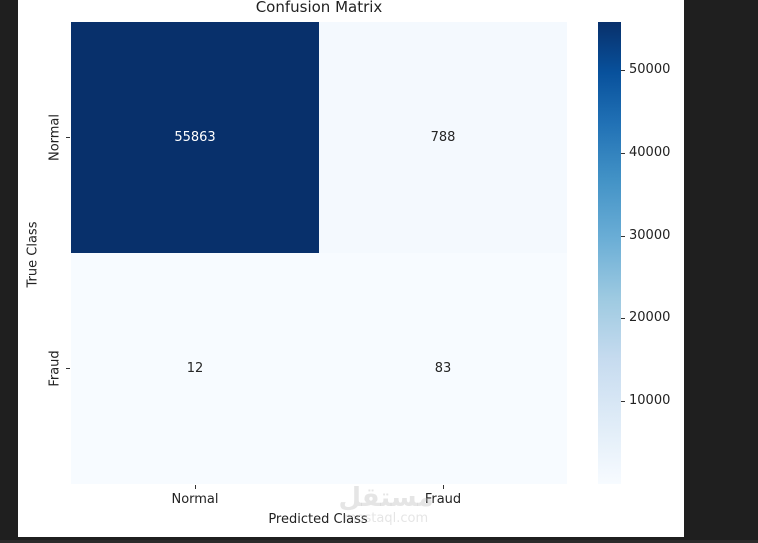 The image size is (758, 543). I want to click on cell-fraud-fraud: 83, so click(443, 368).